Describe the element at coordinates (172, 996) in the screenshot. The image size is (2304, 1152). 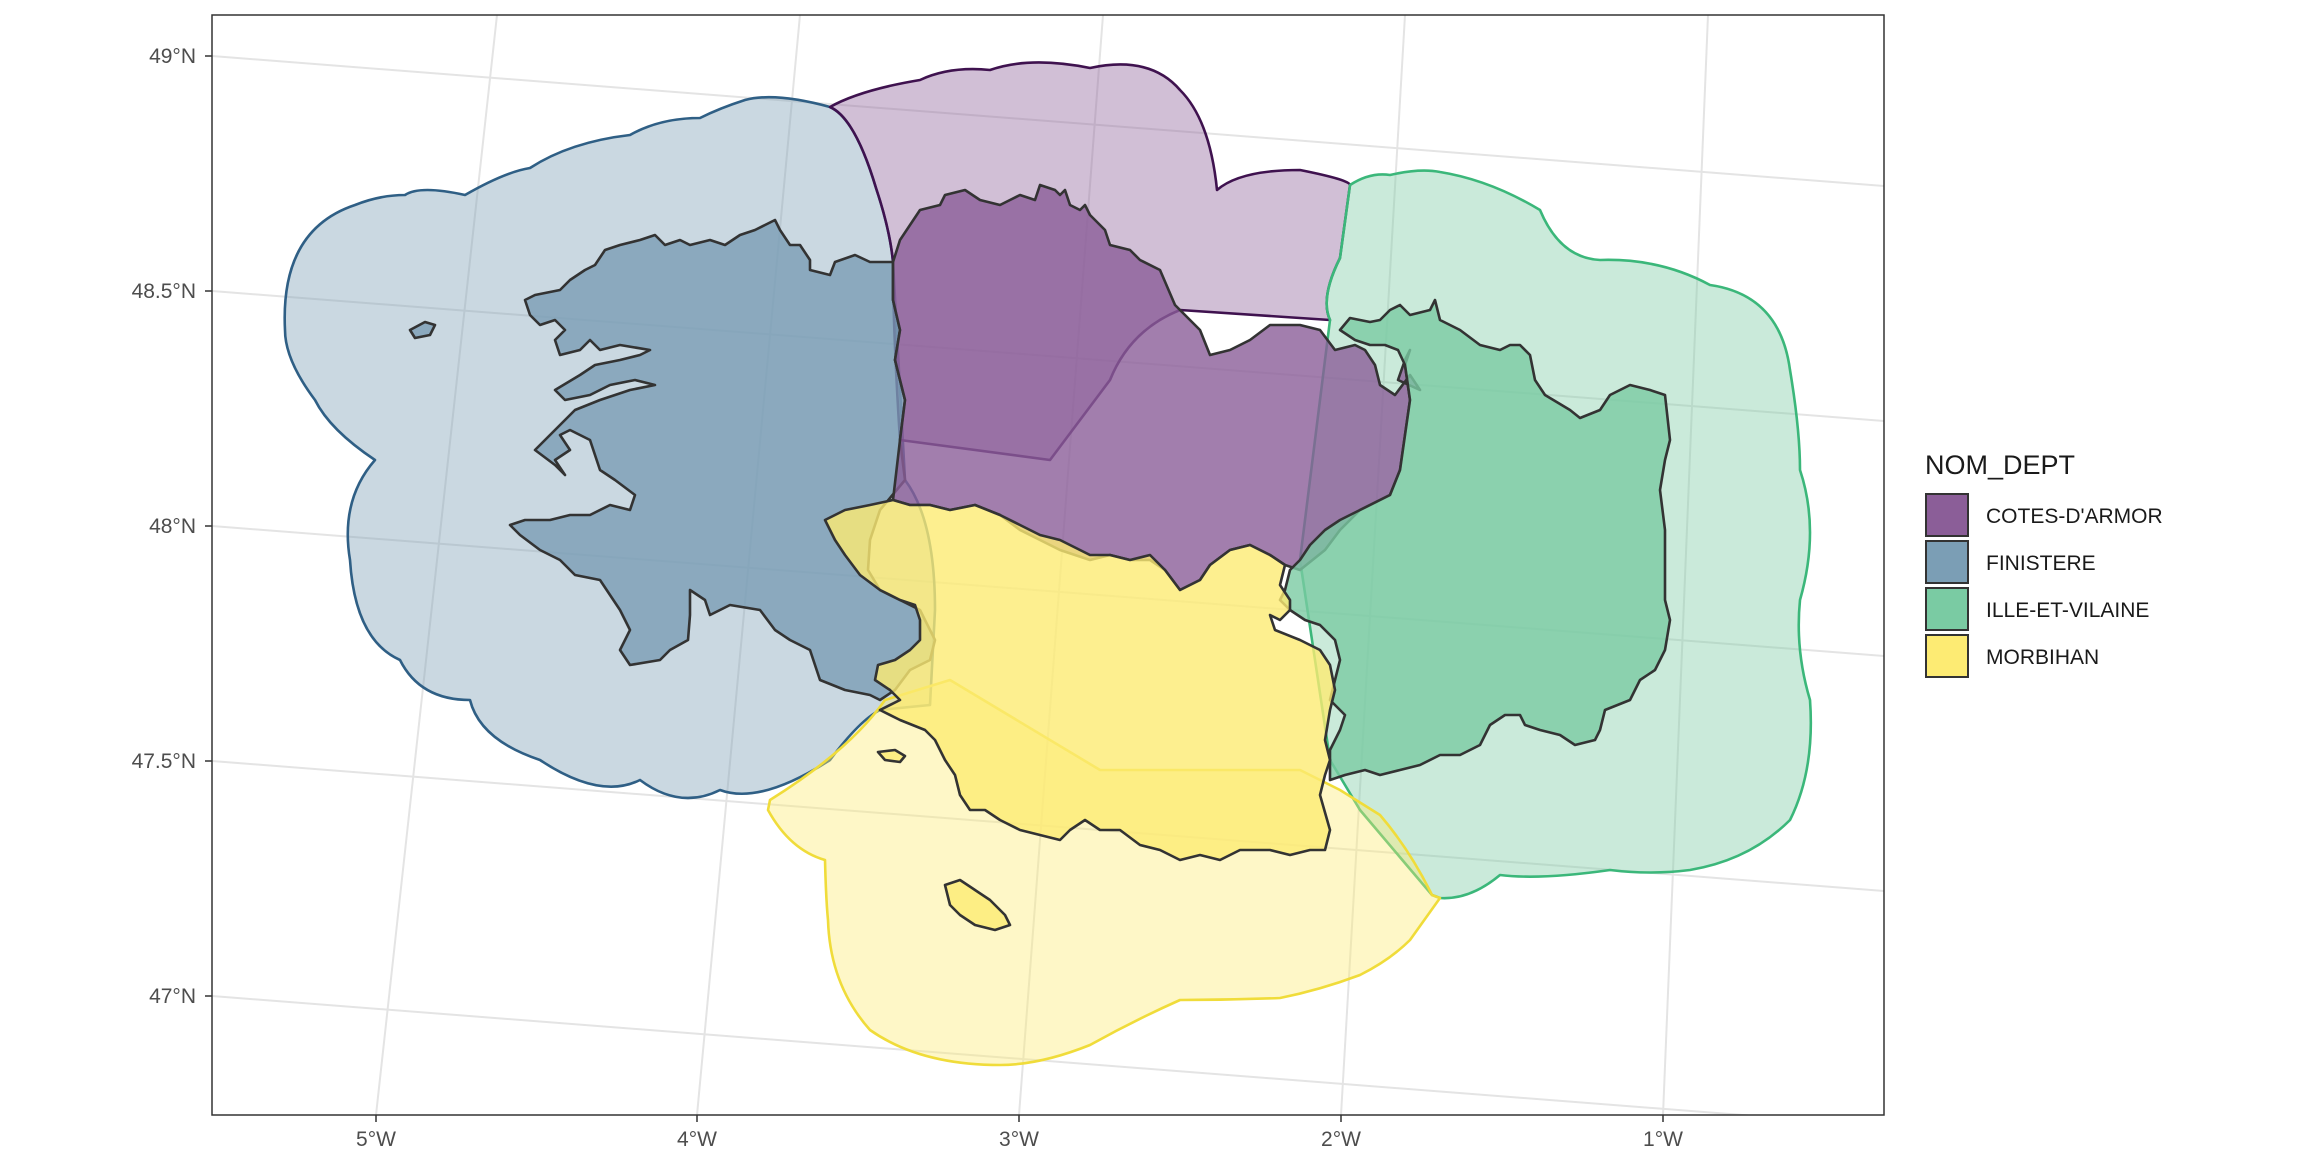
I see `y-tick-label: 47°N` at that location.